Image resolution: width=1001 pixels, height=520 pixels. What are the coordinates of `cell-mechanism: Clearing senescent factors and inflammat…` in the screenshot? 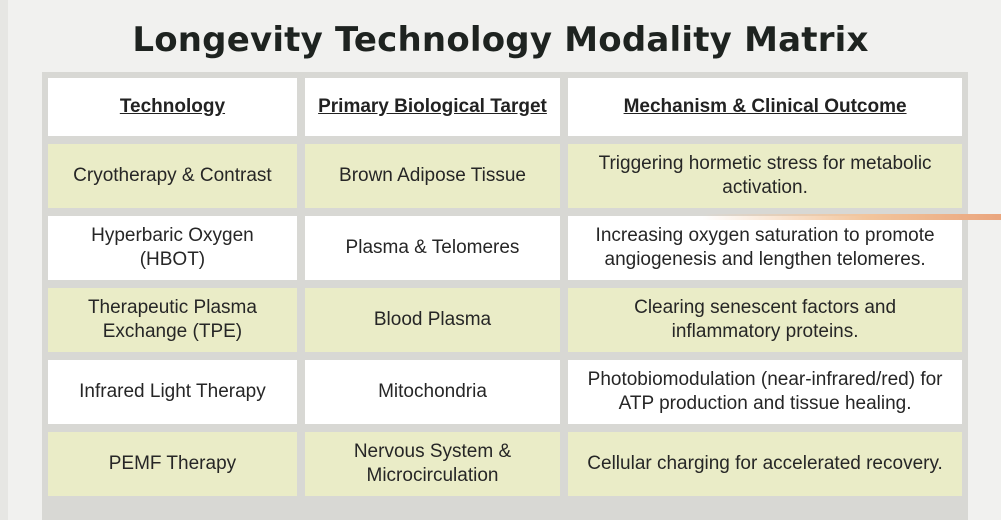 It's located at (765, 324).